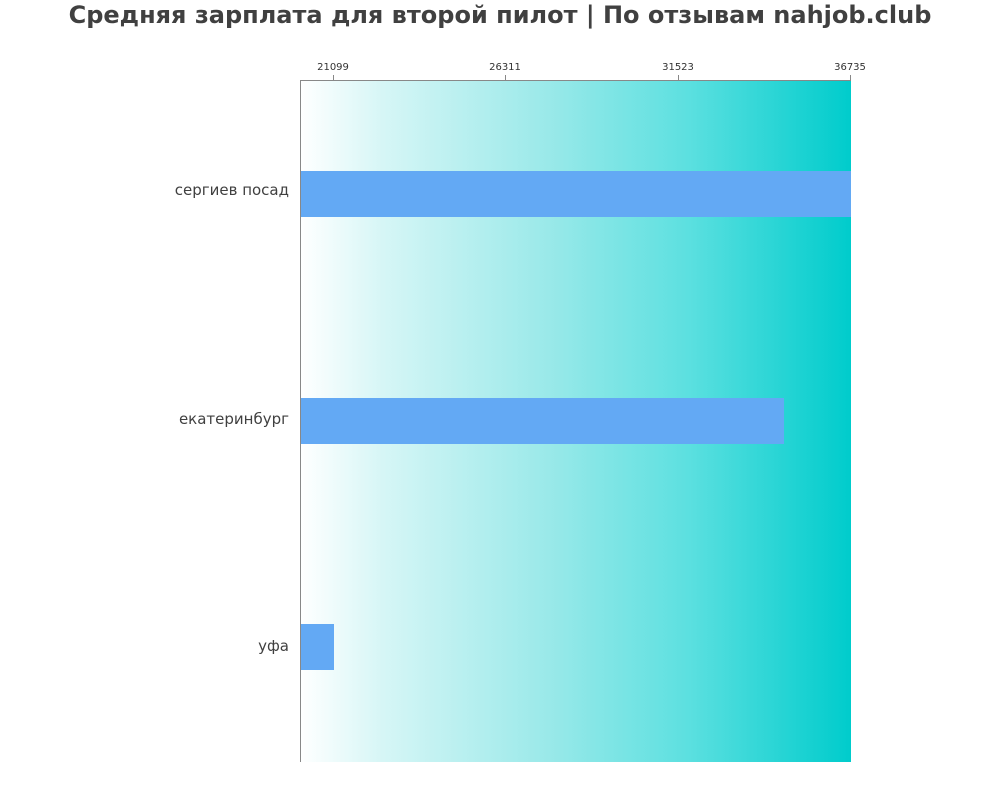  Describe the element at coordinates (850, 67) in the screenshot. I see `x-tick-label: 36735` at that location.